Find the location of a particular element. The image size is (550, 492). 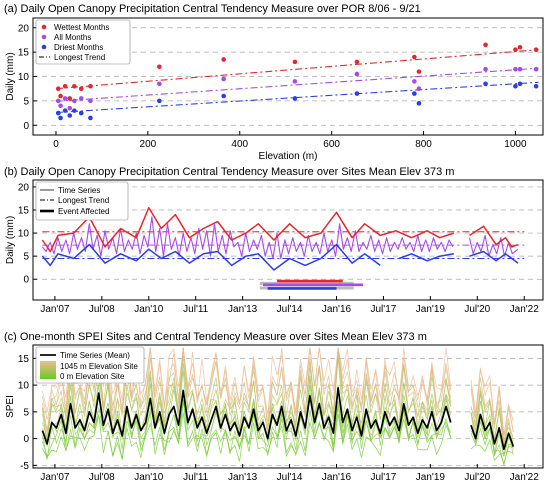

trend-line-blue is located at coordinates (297, 97).